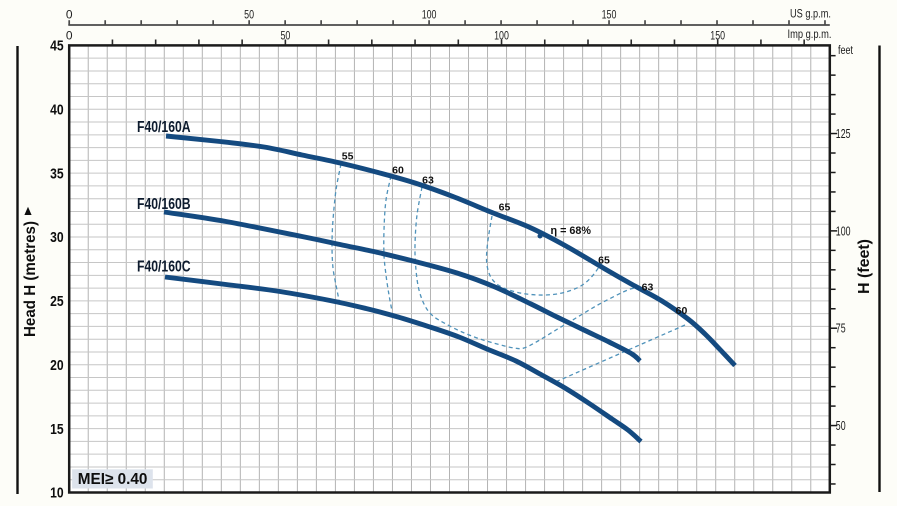  What do you see at coordinates (57, 173) in the screenshot?
I see `svg-text: 35` at bounding box center [57, 173].